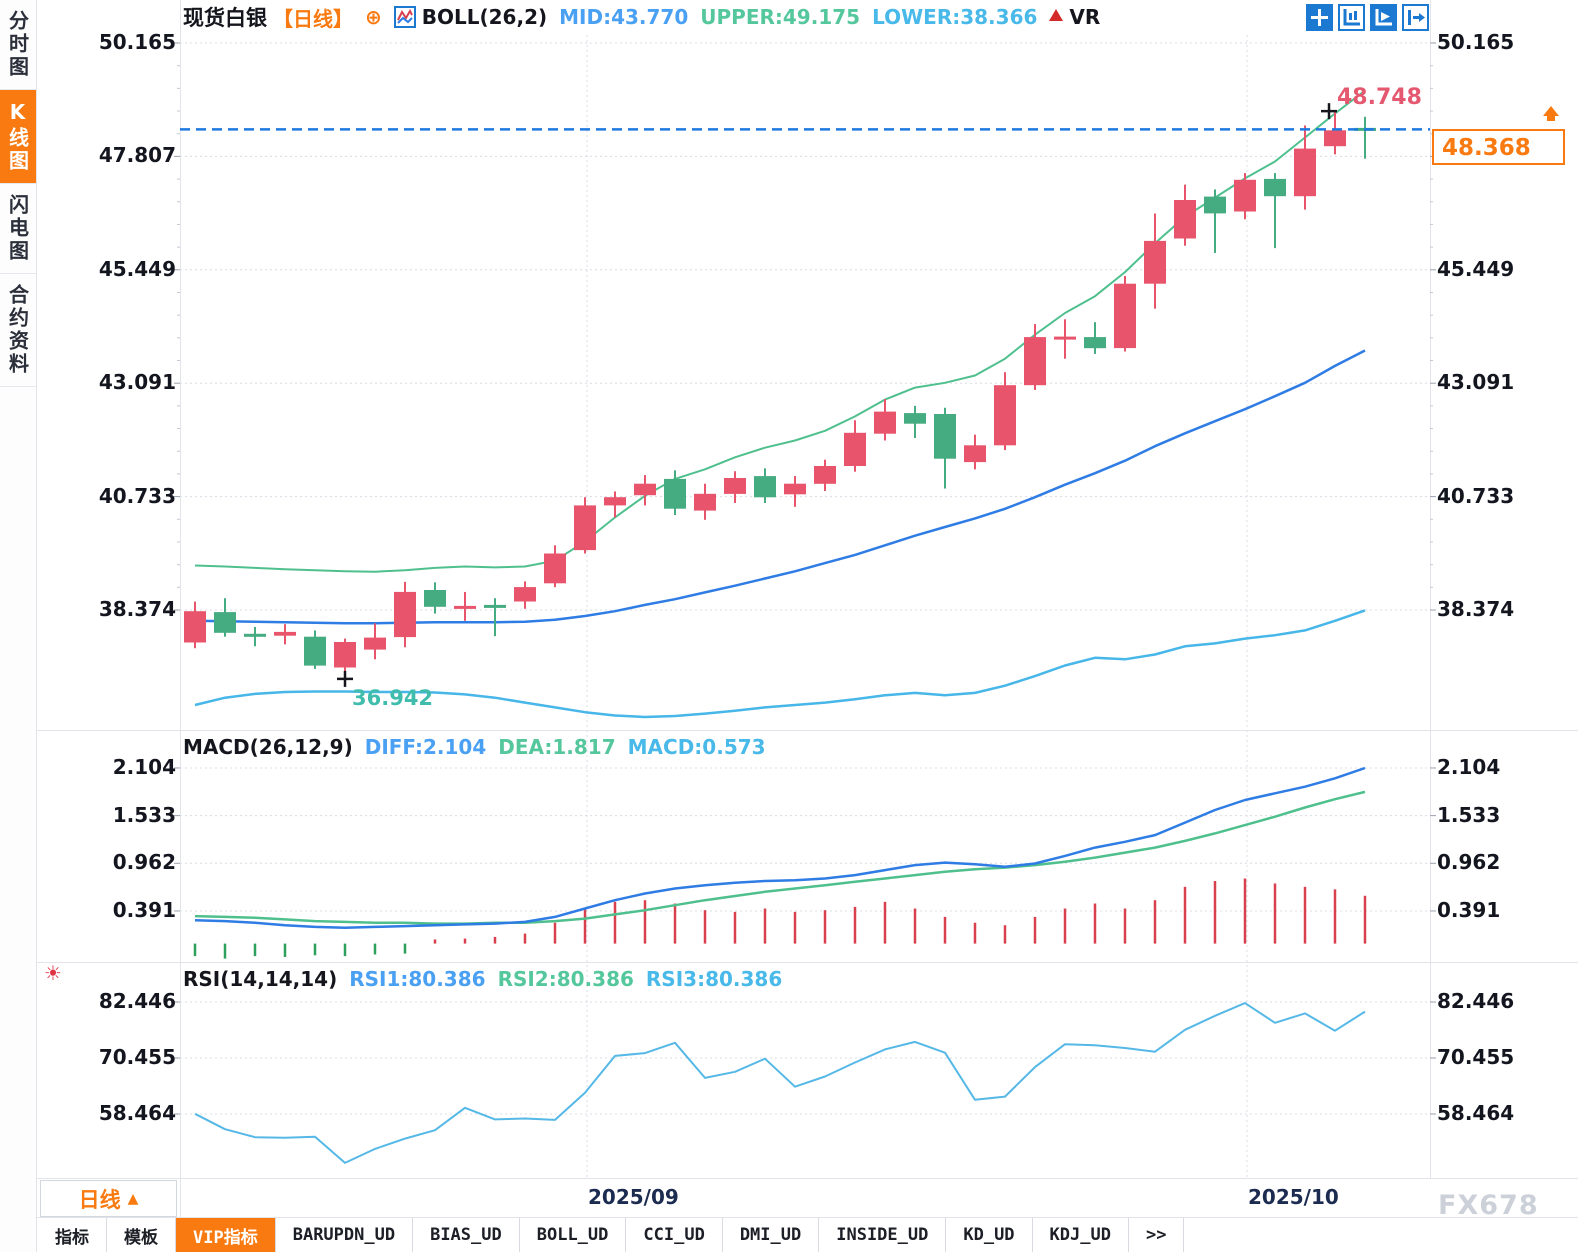  What do you see at coordinates (260, 979) in the screenshot?
I see `rsi-title: RSI(14,14,14)` at bounding box center [260, 979].